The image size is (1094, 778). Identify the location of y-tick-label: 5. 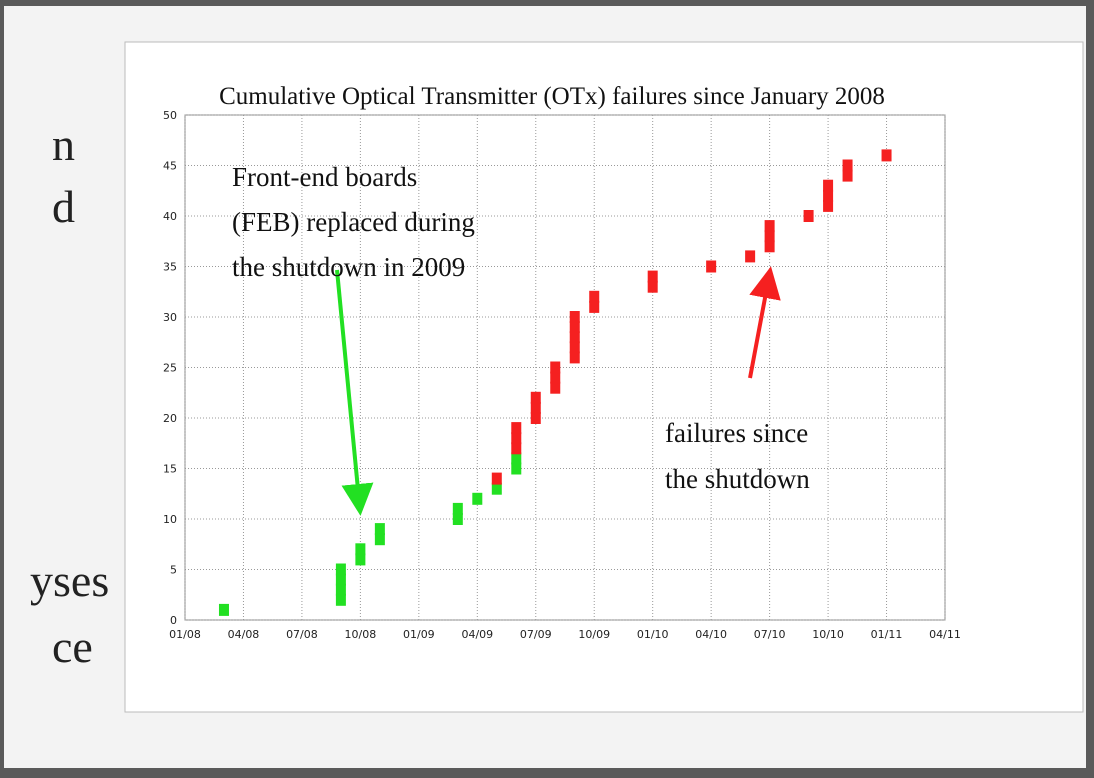
(173, 570).